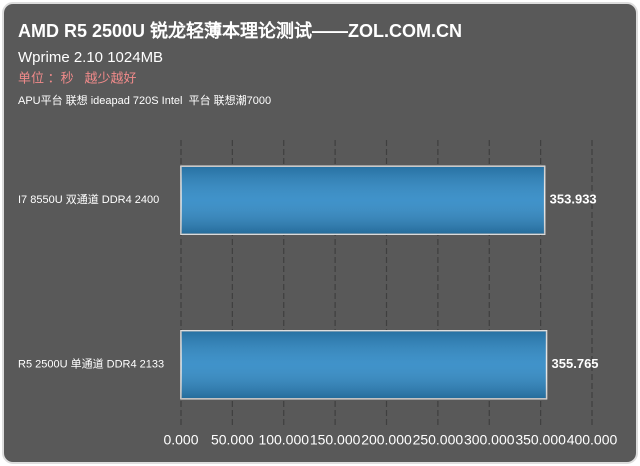 Image resolution: width=640 pixels, height=466 pixels. I want to click on x-tick-label: 250.000, so click(438, 440).